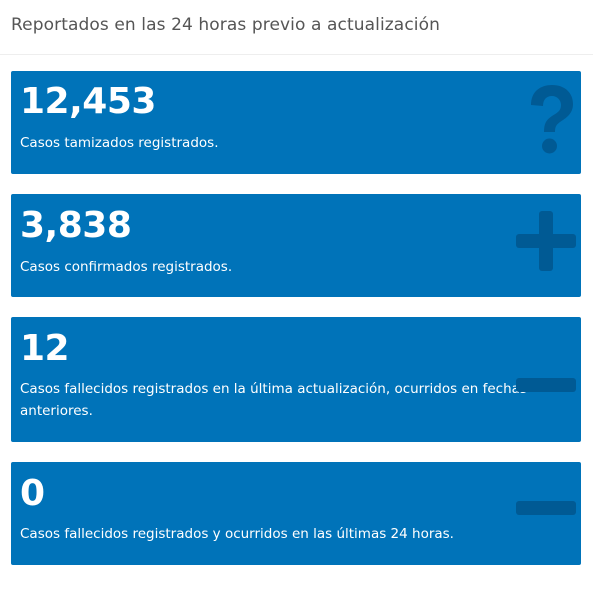  I want to click on card-description: Casos tamizados registrados., so click(119, 143).